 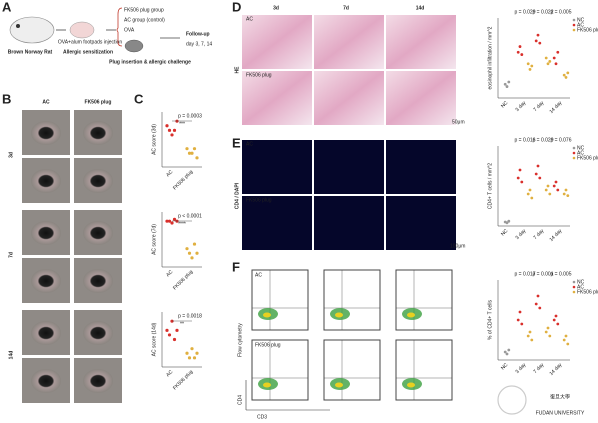 What do you see at coordinates (525, 140) in the screenshot?
I see `p-value: p = 0.016` at bounding box center [525, 140].